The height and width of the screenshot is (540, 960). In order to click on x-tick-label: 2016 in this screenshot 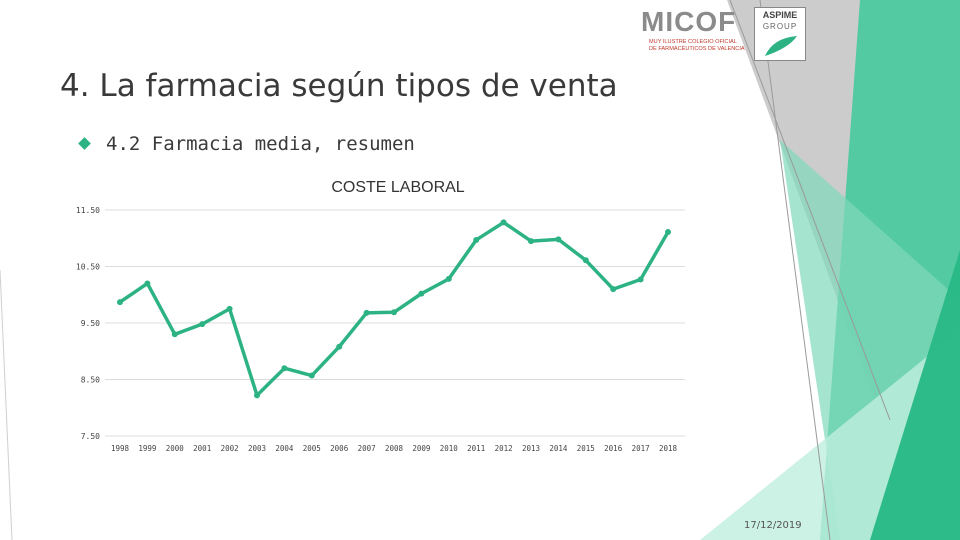, I will do `click(613, 448)`.